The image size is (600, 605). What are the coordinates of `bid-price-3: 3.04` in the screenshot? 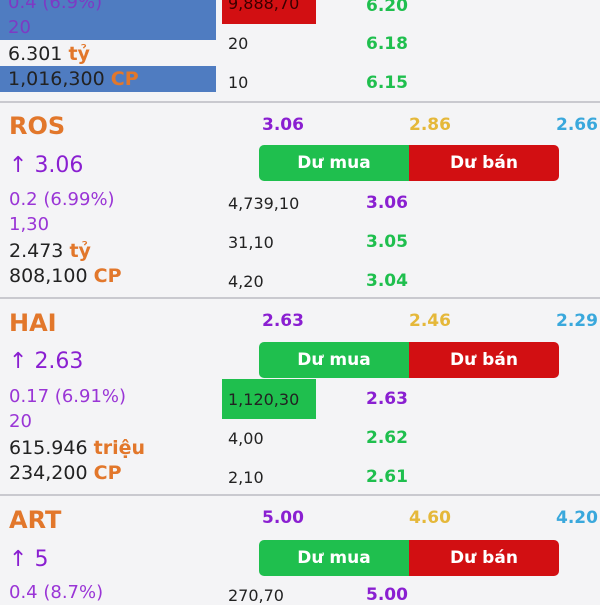 It's located at (387, 281).